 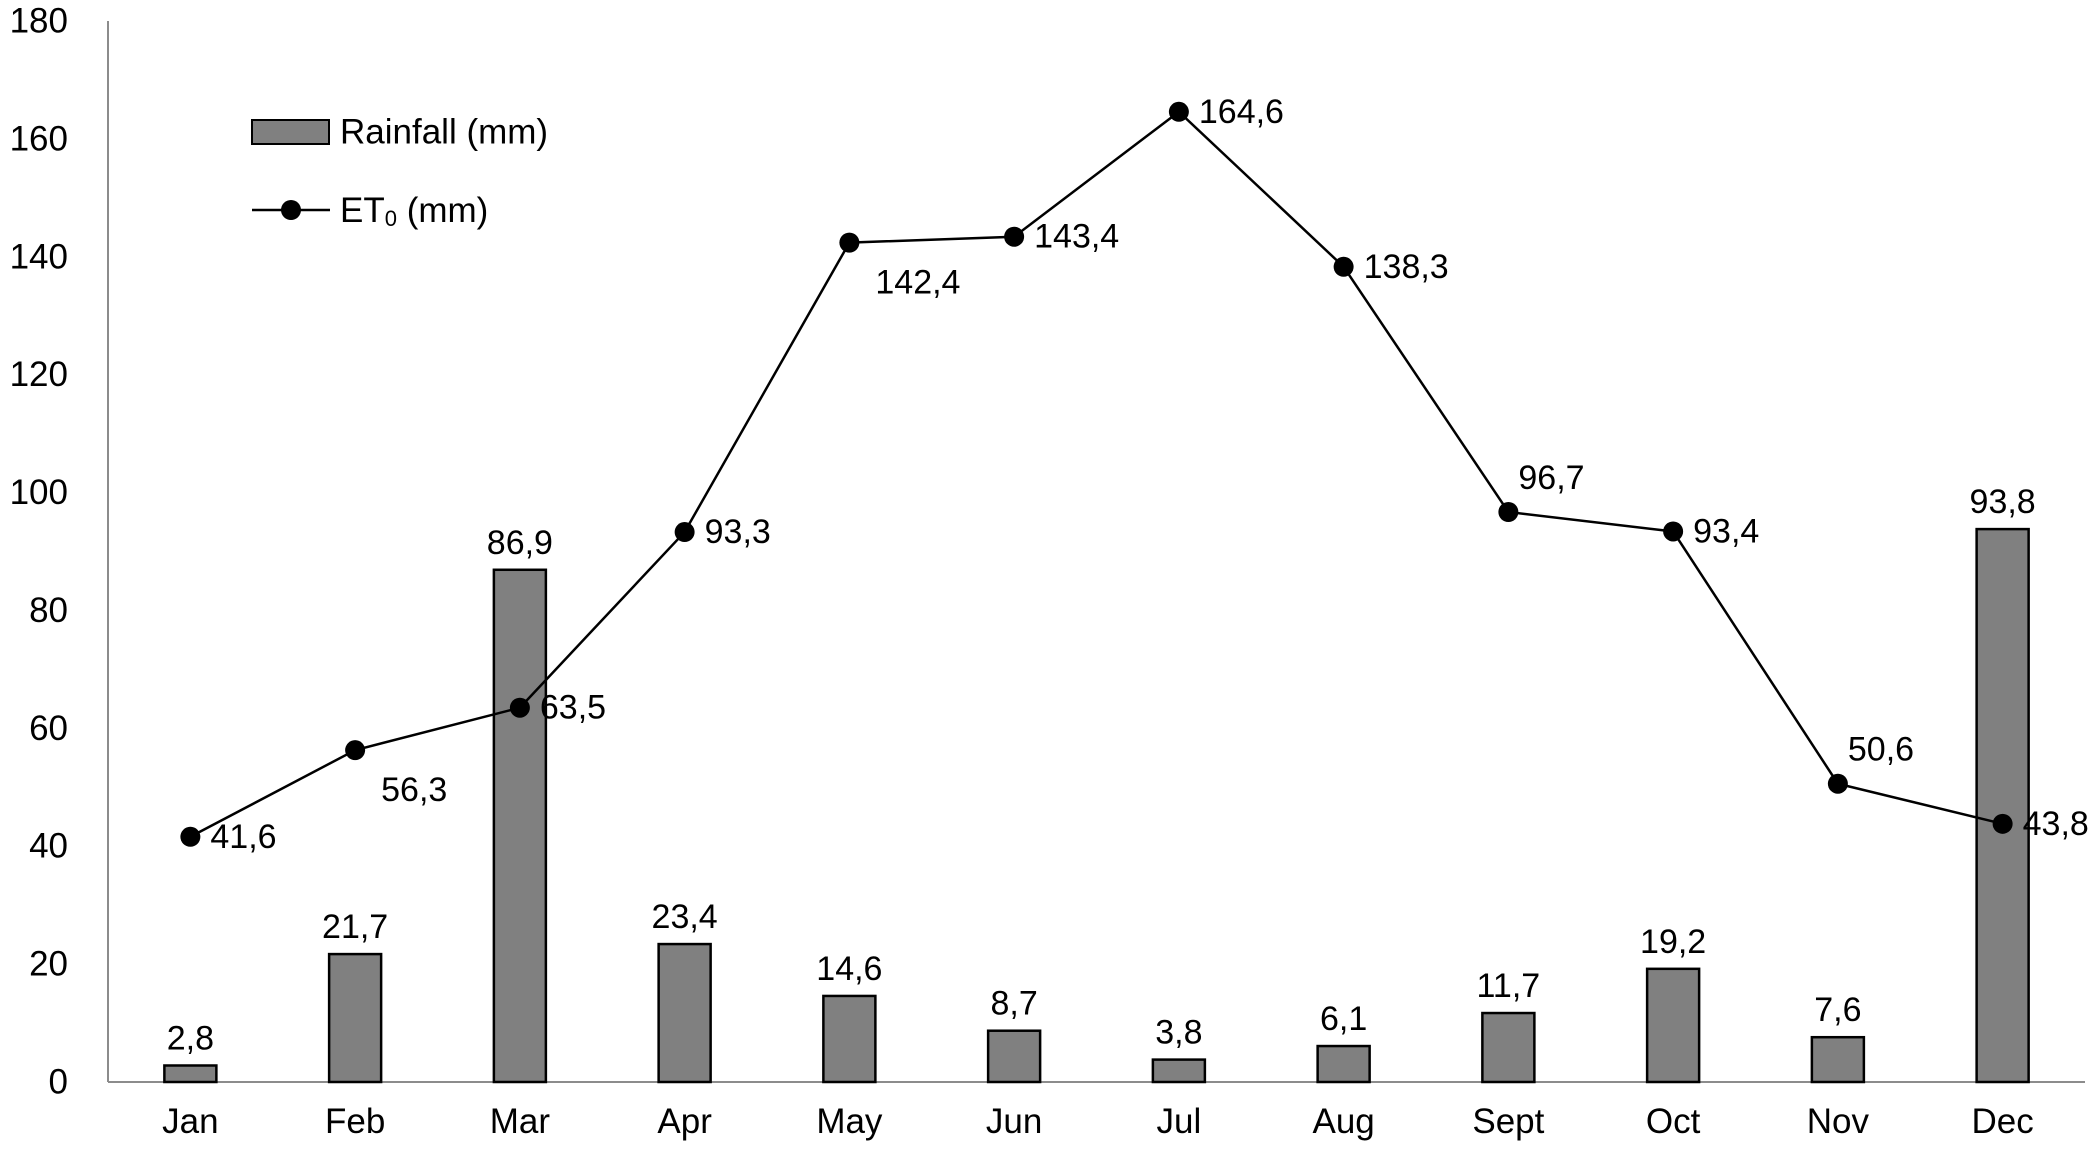 What do you see at coordinates (1838, 1059) in the screenshot?
I see `rainfall-bar-nov` at bounding box center [1838, 1059].